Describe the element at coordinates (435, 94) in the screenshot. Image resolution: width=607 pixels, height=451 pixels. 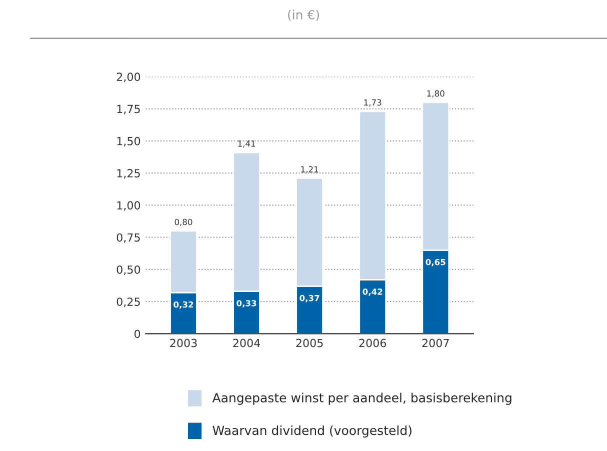
I see `total-label: 1,80` at that location.